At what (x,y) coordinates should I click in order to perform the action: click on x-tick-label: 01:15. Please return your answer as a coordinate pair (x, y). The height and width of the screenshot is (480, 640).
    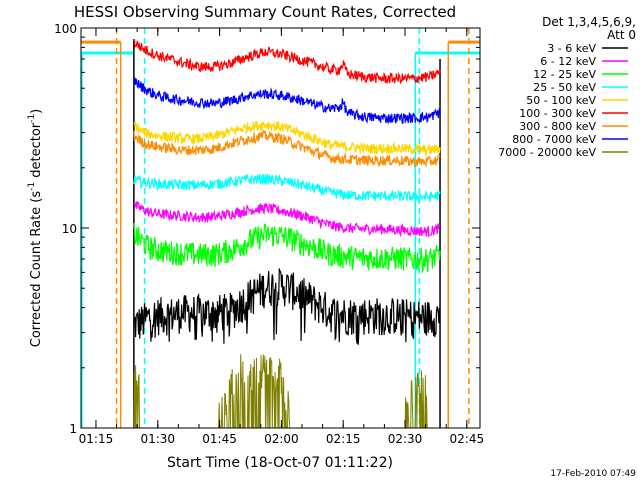
    Looking at the image, I should click on (96, 439).